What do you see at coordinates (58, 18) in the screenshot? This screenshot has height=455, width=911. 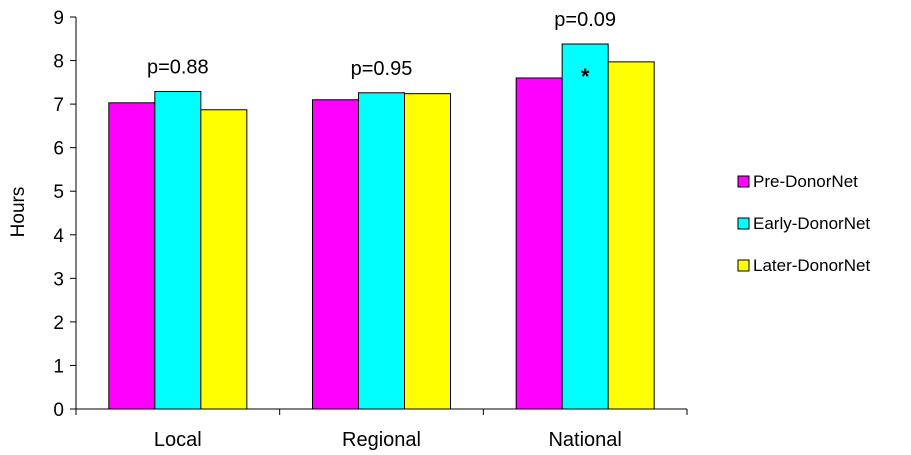 I see `y-tick-label: 9` at bounding box center [58, 18].